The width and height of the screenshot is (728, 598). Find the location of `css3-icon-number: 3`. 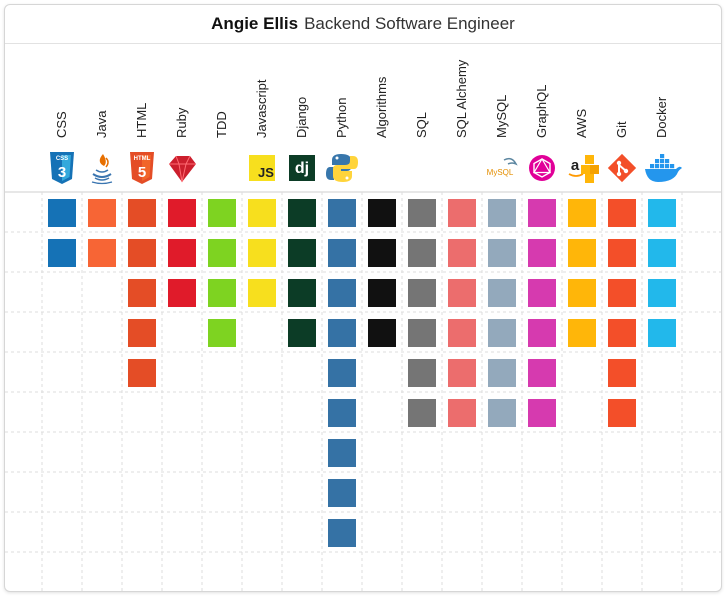

css3-icon-number: 3 is located at coordinates (62, 172).